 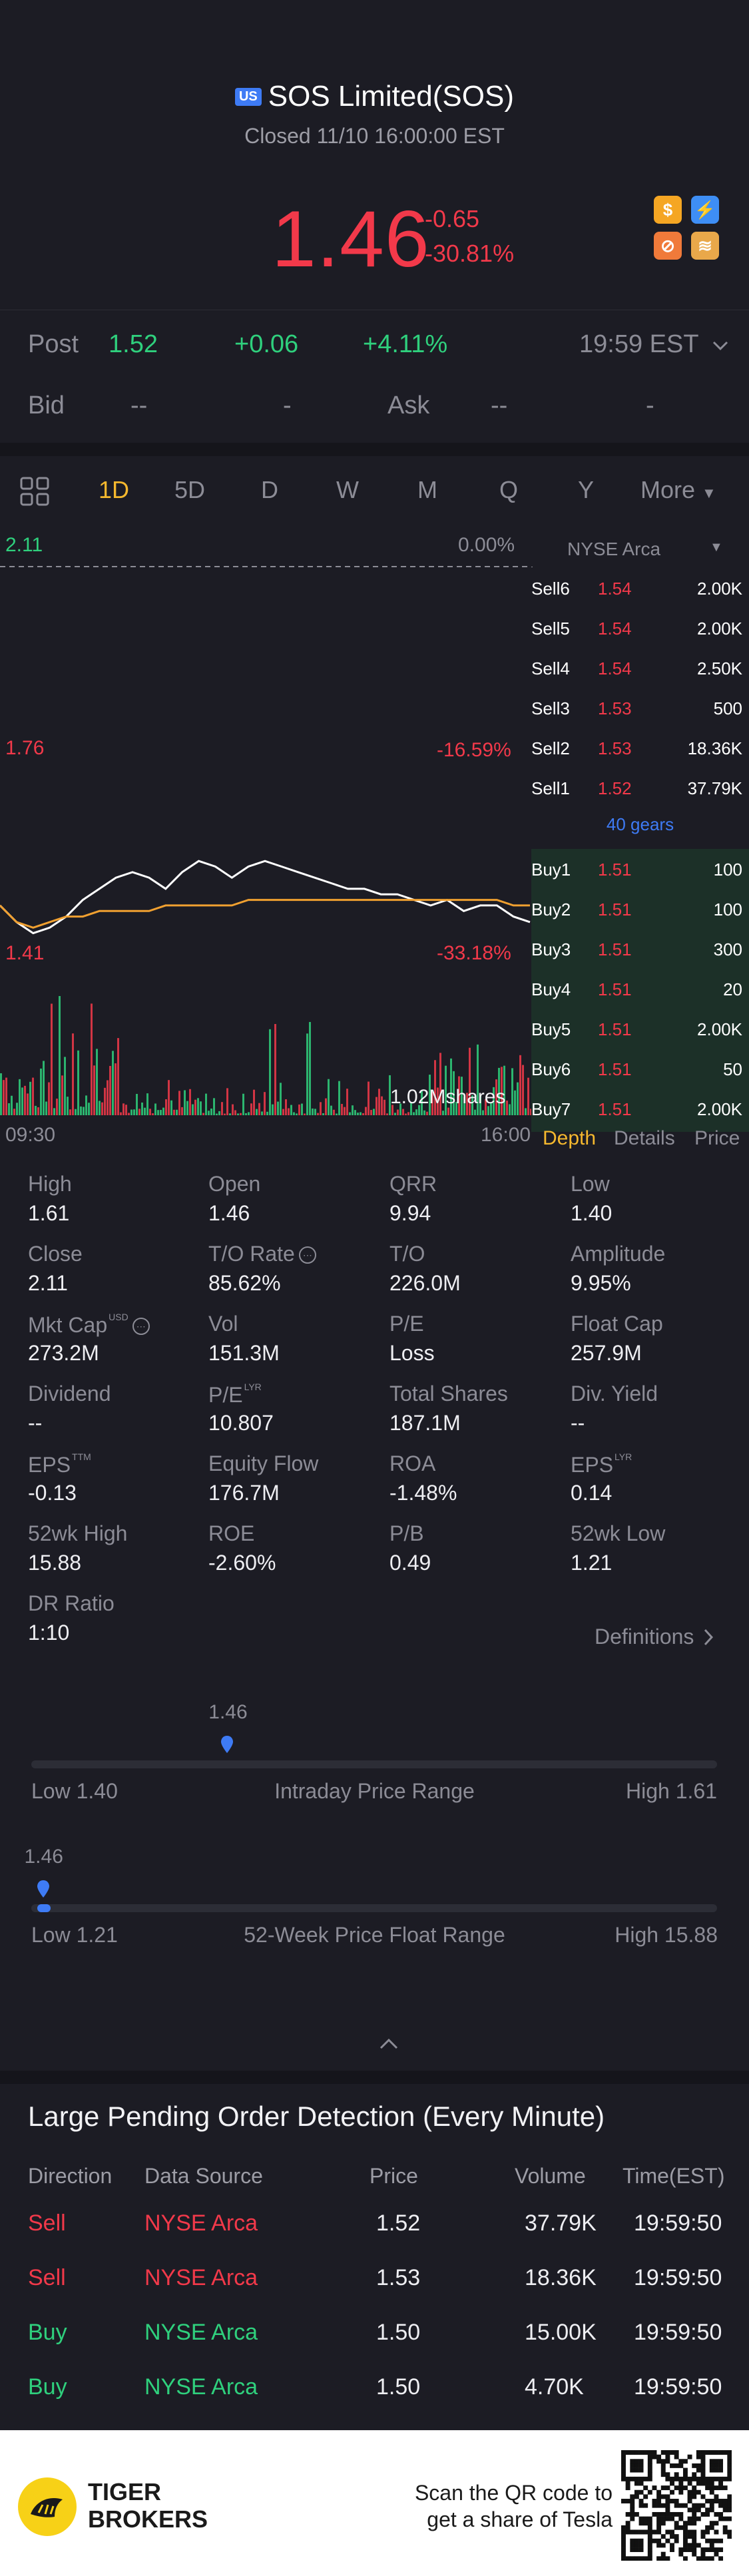 I want to click on tab-w: W, so click(x=347, y=490).